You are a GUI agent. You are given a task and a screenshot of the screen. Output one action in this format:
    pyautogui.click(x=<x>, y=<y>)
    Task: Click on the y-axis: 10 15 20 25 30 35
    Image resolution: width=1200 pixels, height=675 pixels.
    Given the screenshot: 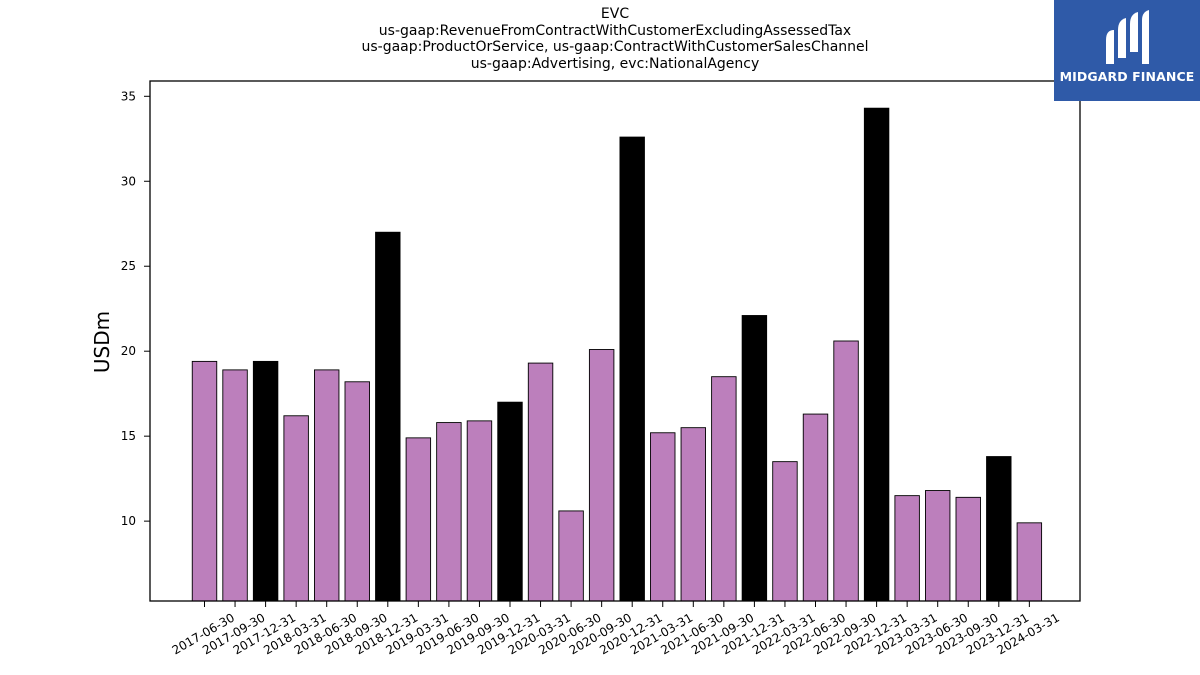 What is the action you would take?
    pyautogui.click(x=135, y=308)
    